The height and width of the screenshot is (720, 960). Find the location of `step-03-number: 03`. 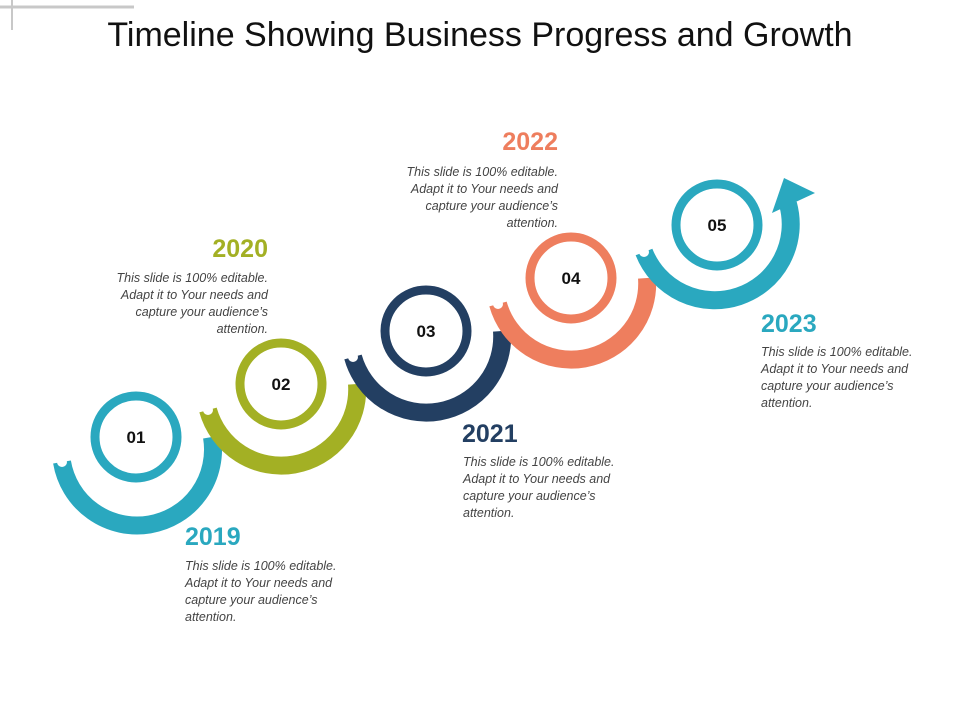

step-03-number: 03 is located at coordinates (426, 331).